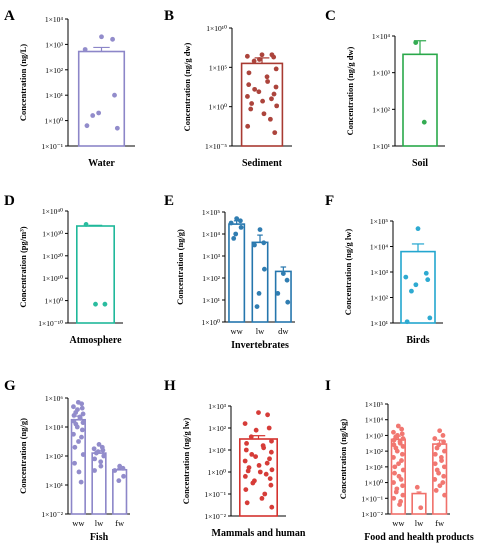  What do you see at coordinates (52, 211) in the screenshot?
I see `y-tick-label: 1×10⁴⁰` at bounding box center [52, 211].